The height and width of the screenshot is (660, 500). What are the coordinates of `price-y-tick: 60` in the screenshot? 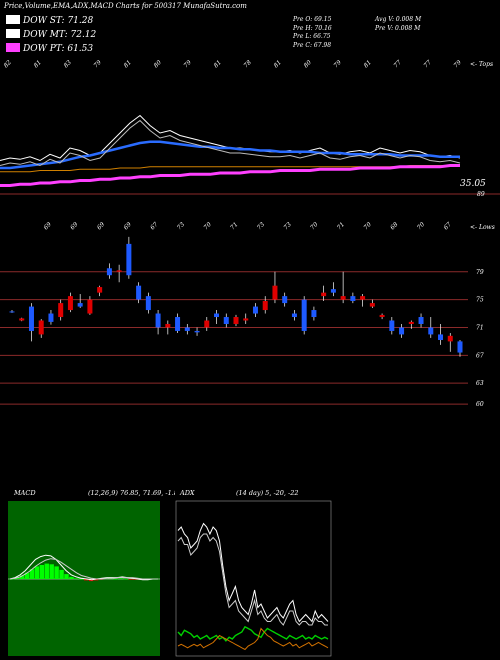 It's located at (480, 404).